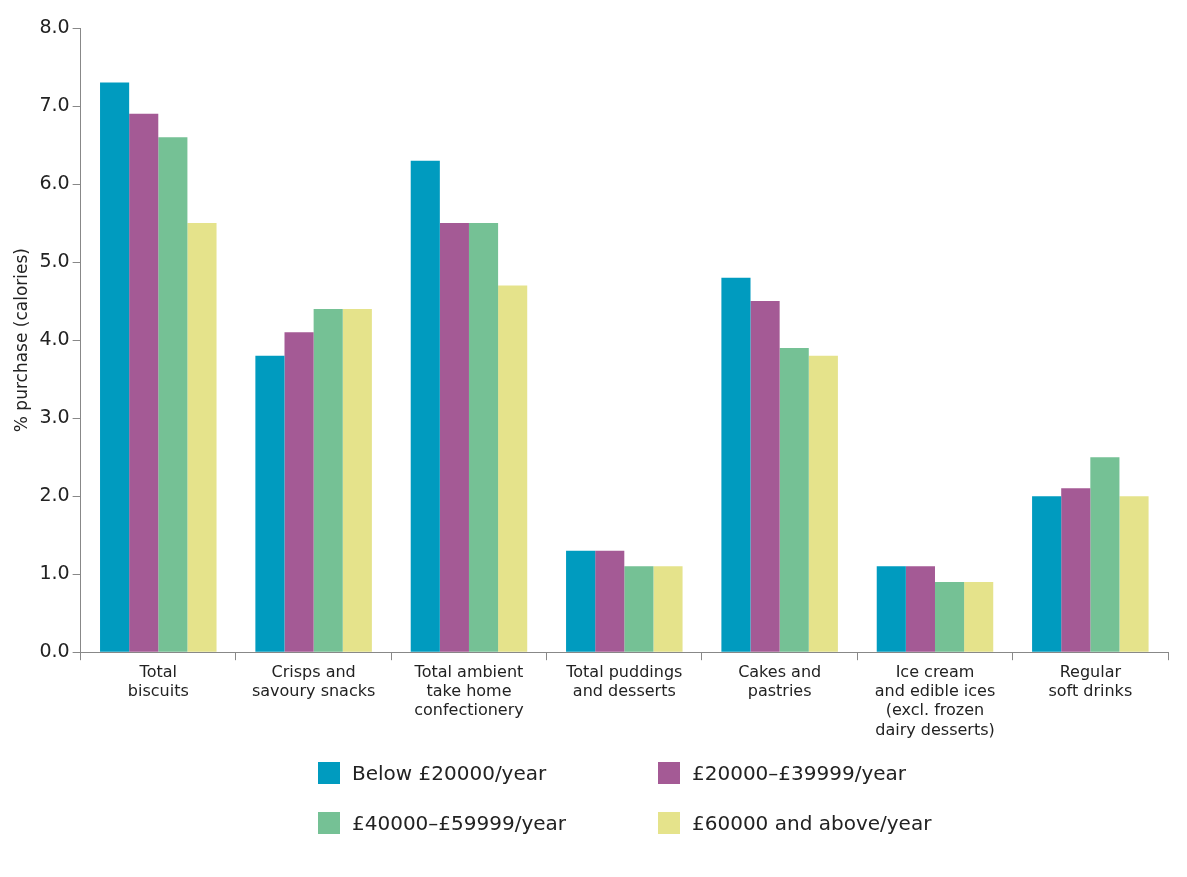 The height and width of the screenshot is (877, 1187). I want to click on x-tick-label: Regular soft drinks, so click(1090, 681).